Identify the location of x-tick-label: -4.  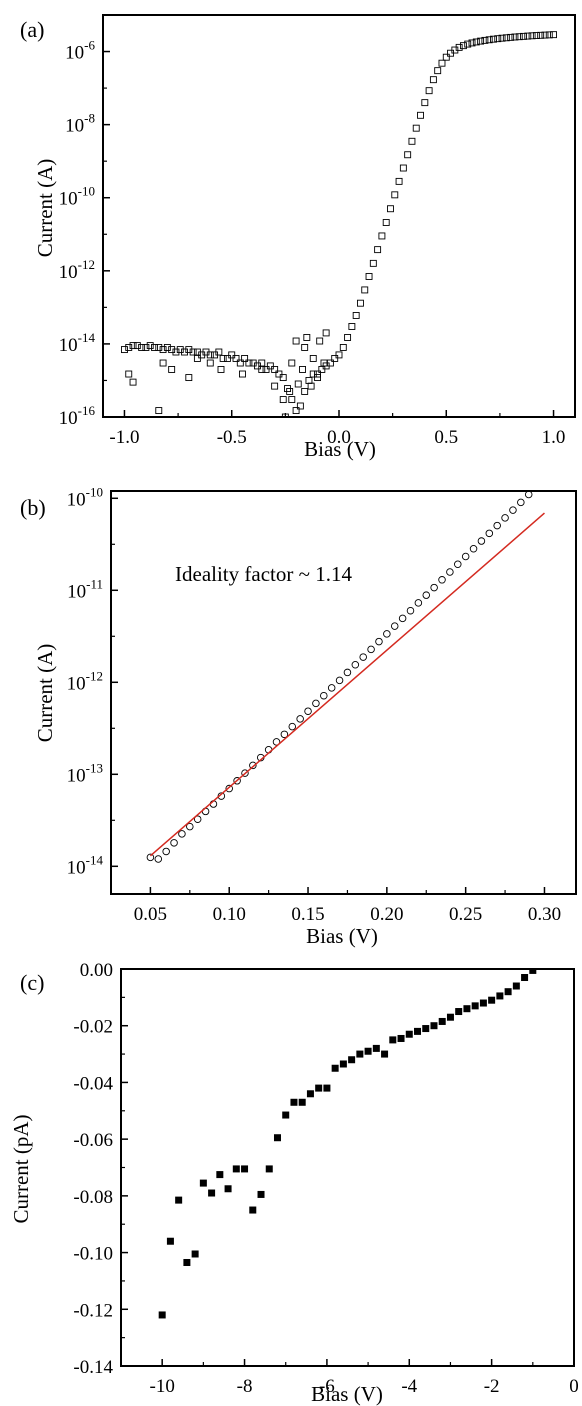
(409, 1386).